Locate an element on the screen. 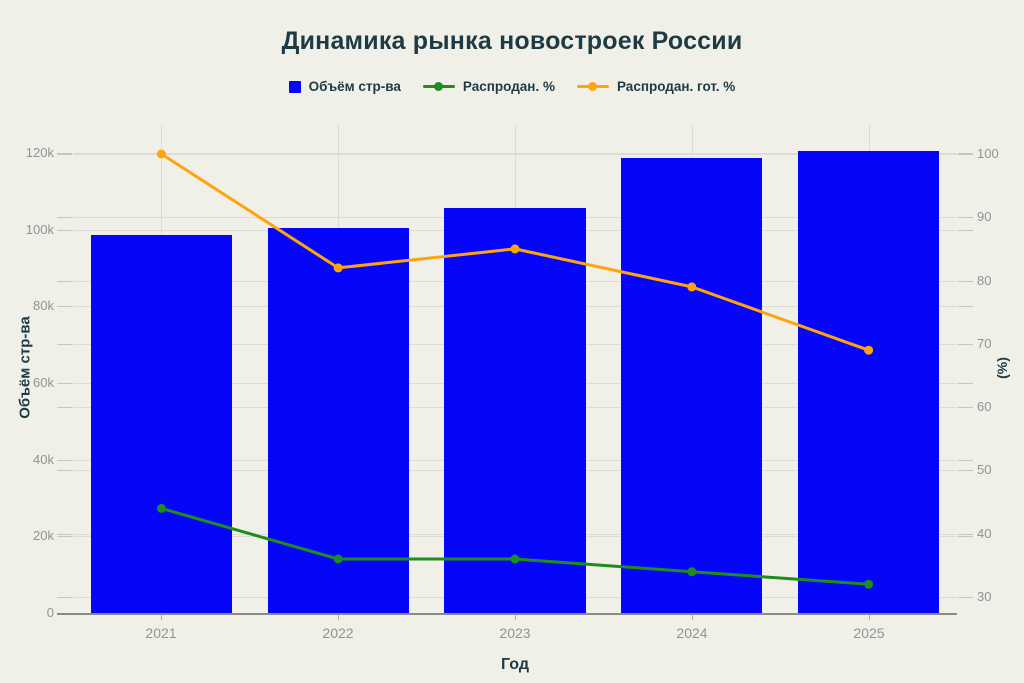 Image resolution: width=1024 pixels, height=683 pixels. left-axis-tick-0: 0 is located at coordinates (50, 612).